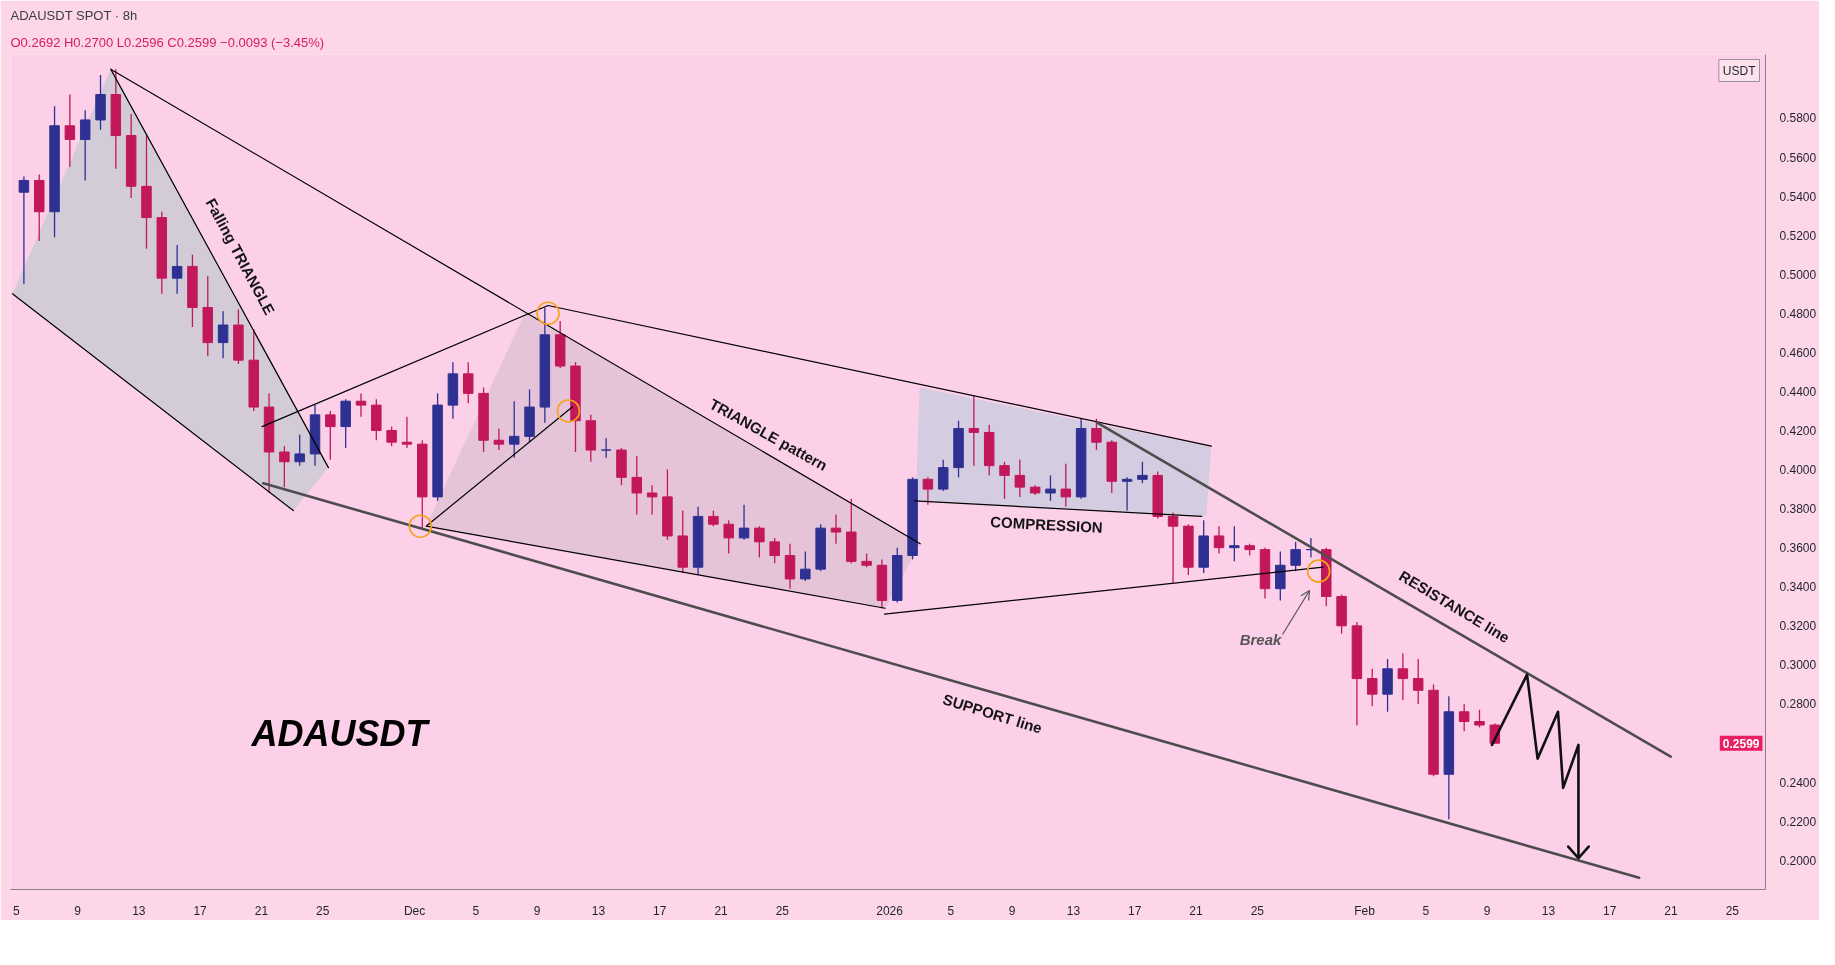 The image size is (1835, 965). I want to click on y-tick-label: 0.3000, so click(1798, 665).